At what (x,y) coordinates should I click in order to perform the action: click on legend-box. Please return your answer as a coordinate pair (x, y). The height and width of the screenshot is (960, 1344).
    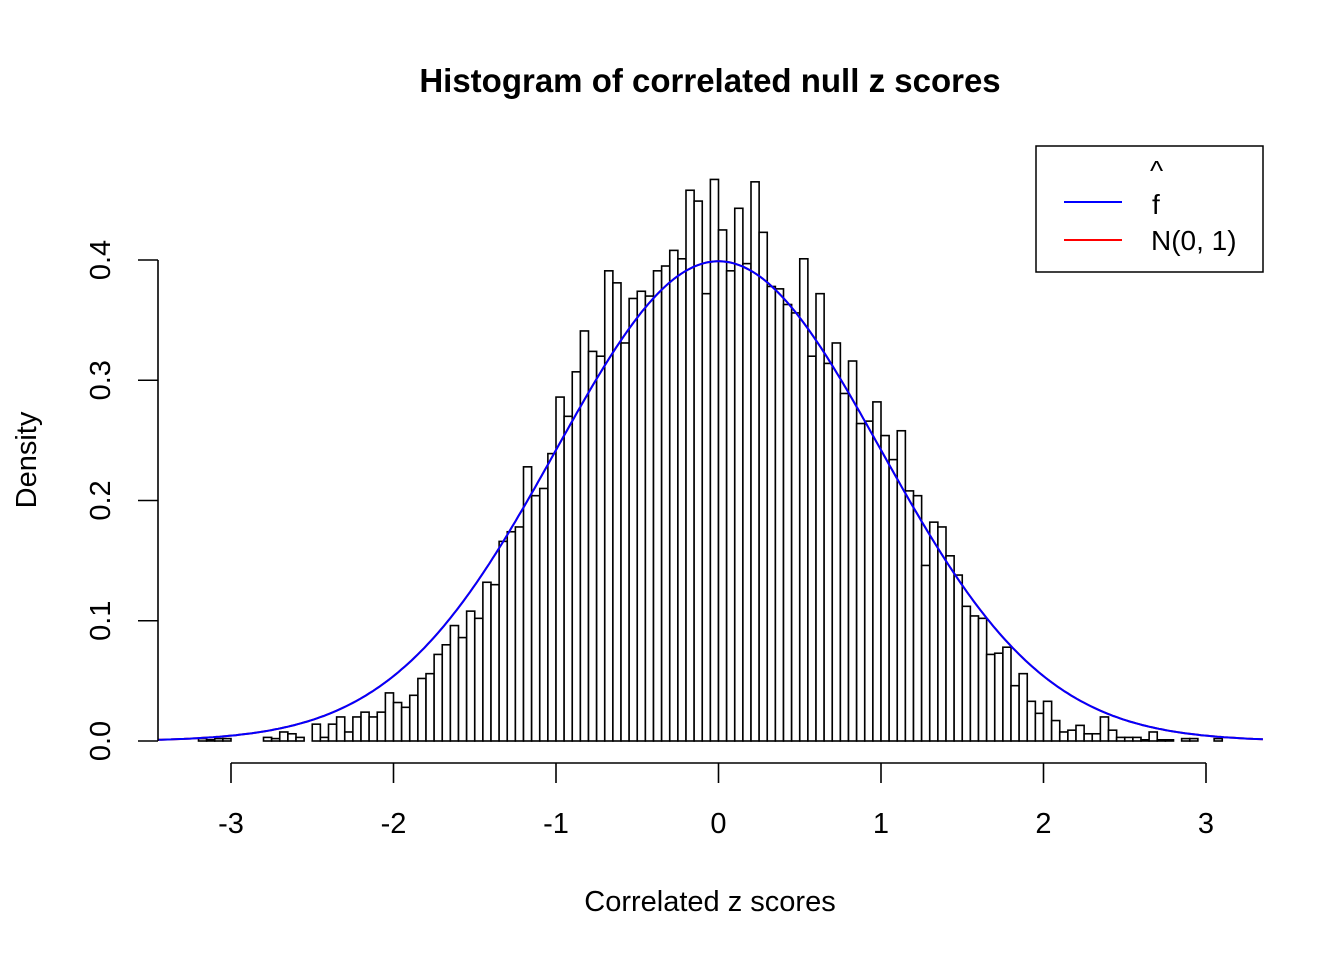
    Looking at the image, I should click on (1149, 209).